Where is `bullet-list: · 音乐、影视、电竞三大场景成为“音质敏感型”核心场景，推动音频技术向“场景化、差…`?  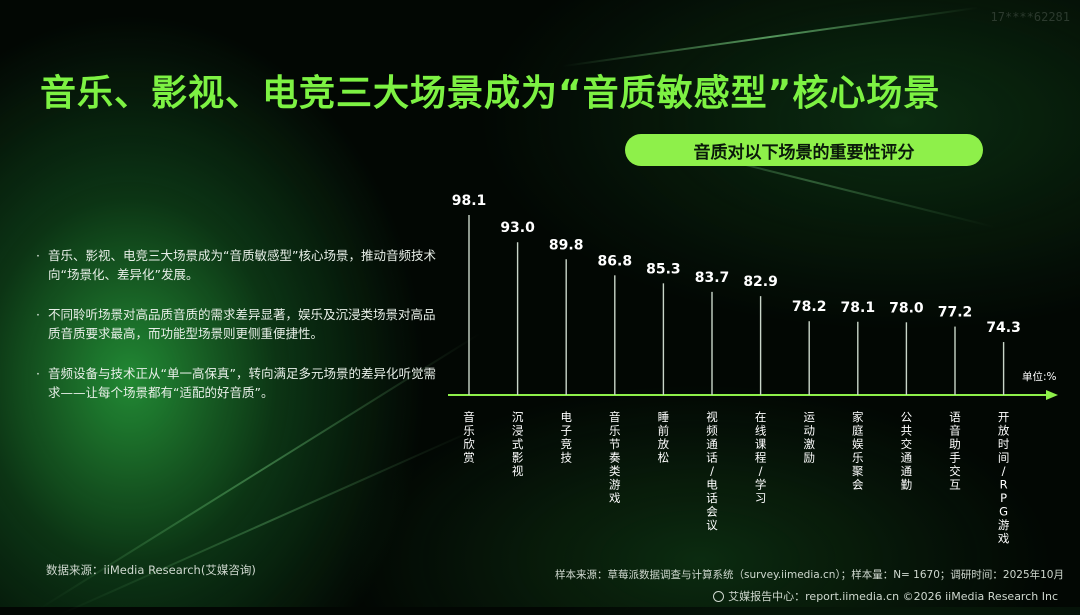 bullet-list: · 音乐、影视、电竞三大场景成为“音质敏感型”核心场景，推动音频技术向“场景化、差… is located at coordinates (236, 334).